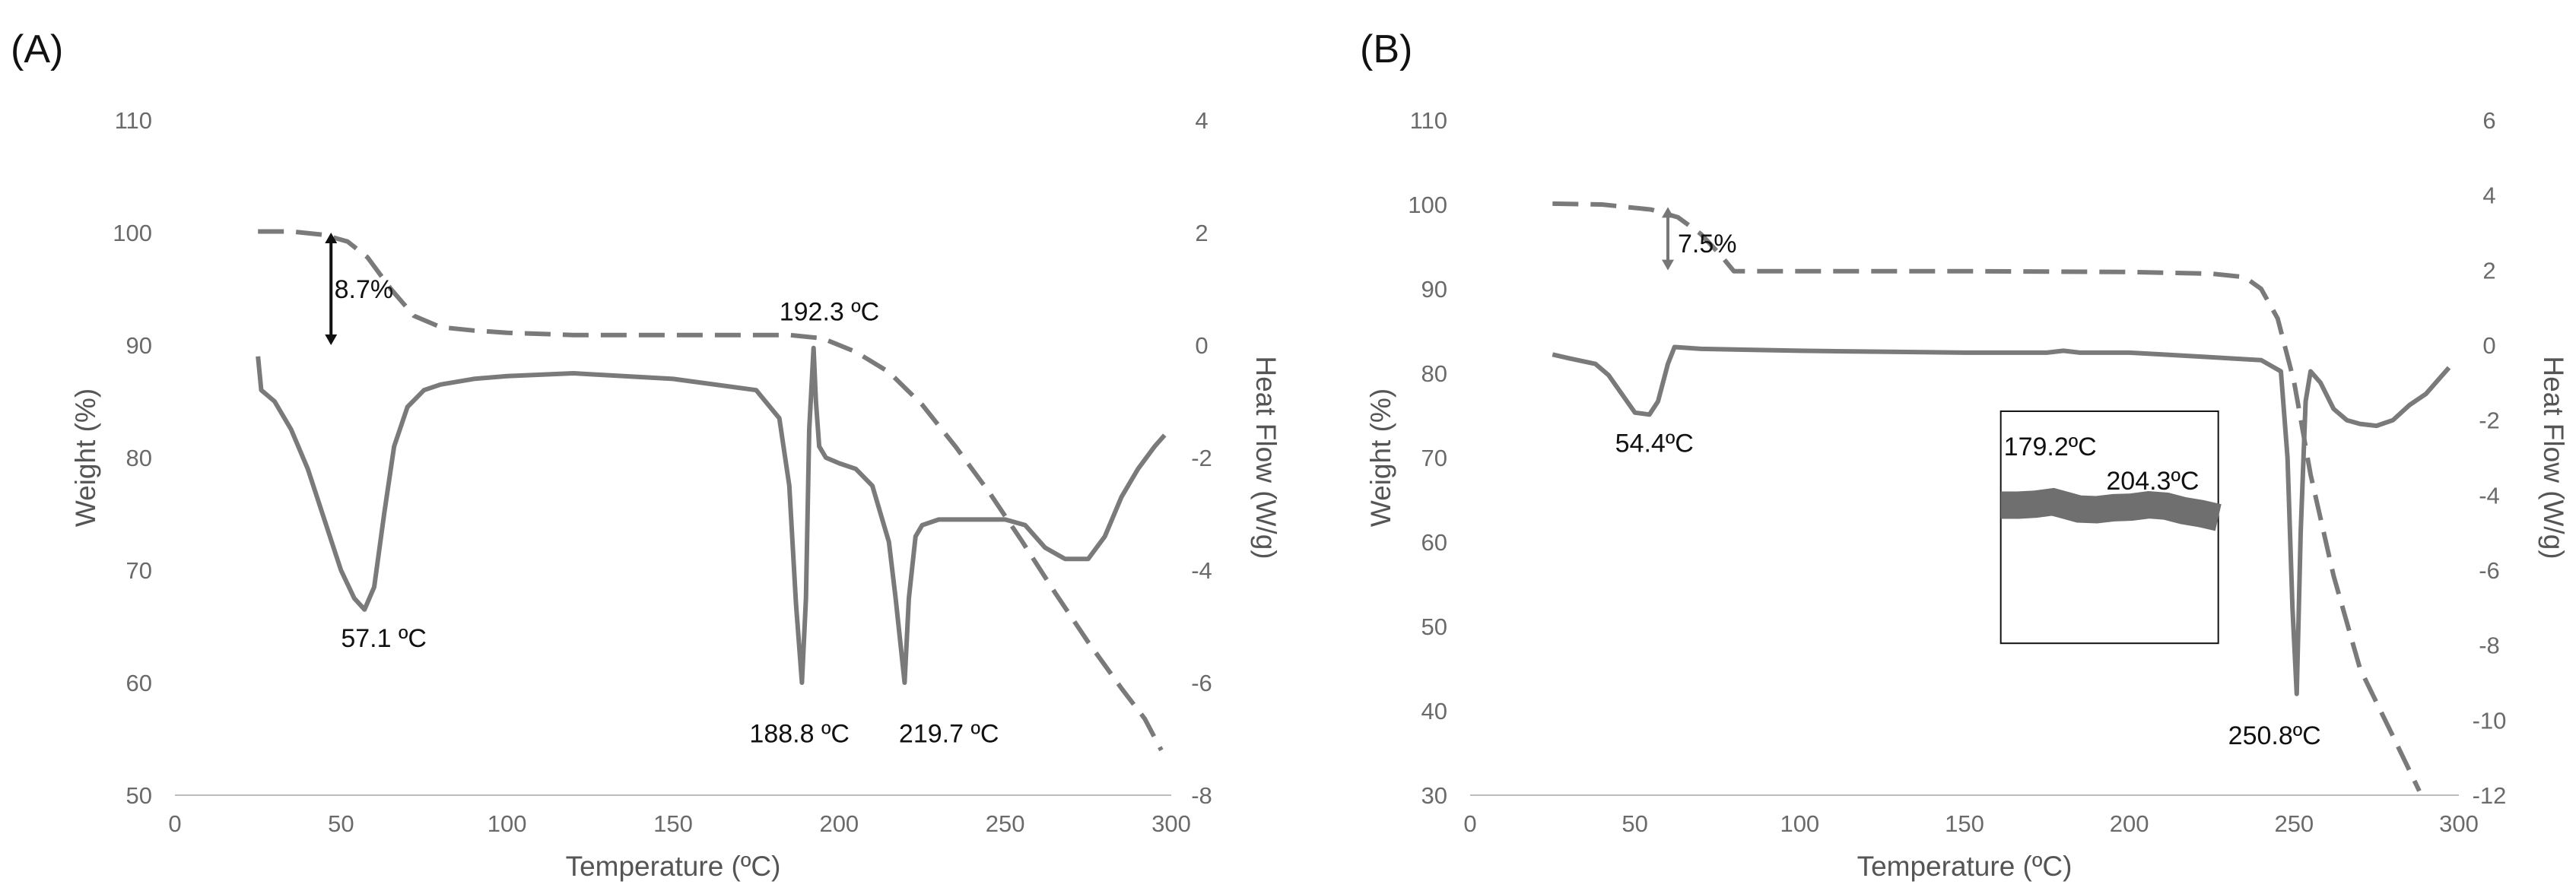 Image resolution: width=2576 pixels, height=894 pixels. I want to click on peak-label-b: 250.8ºC, so click(2274, 735).